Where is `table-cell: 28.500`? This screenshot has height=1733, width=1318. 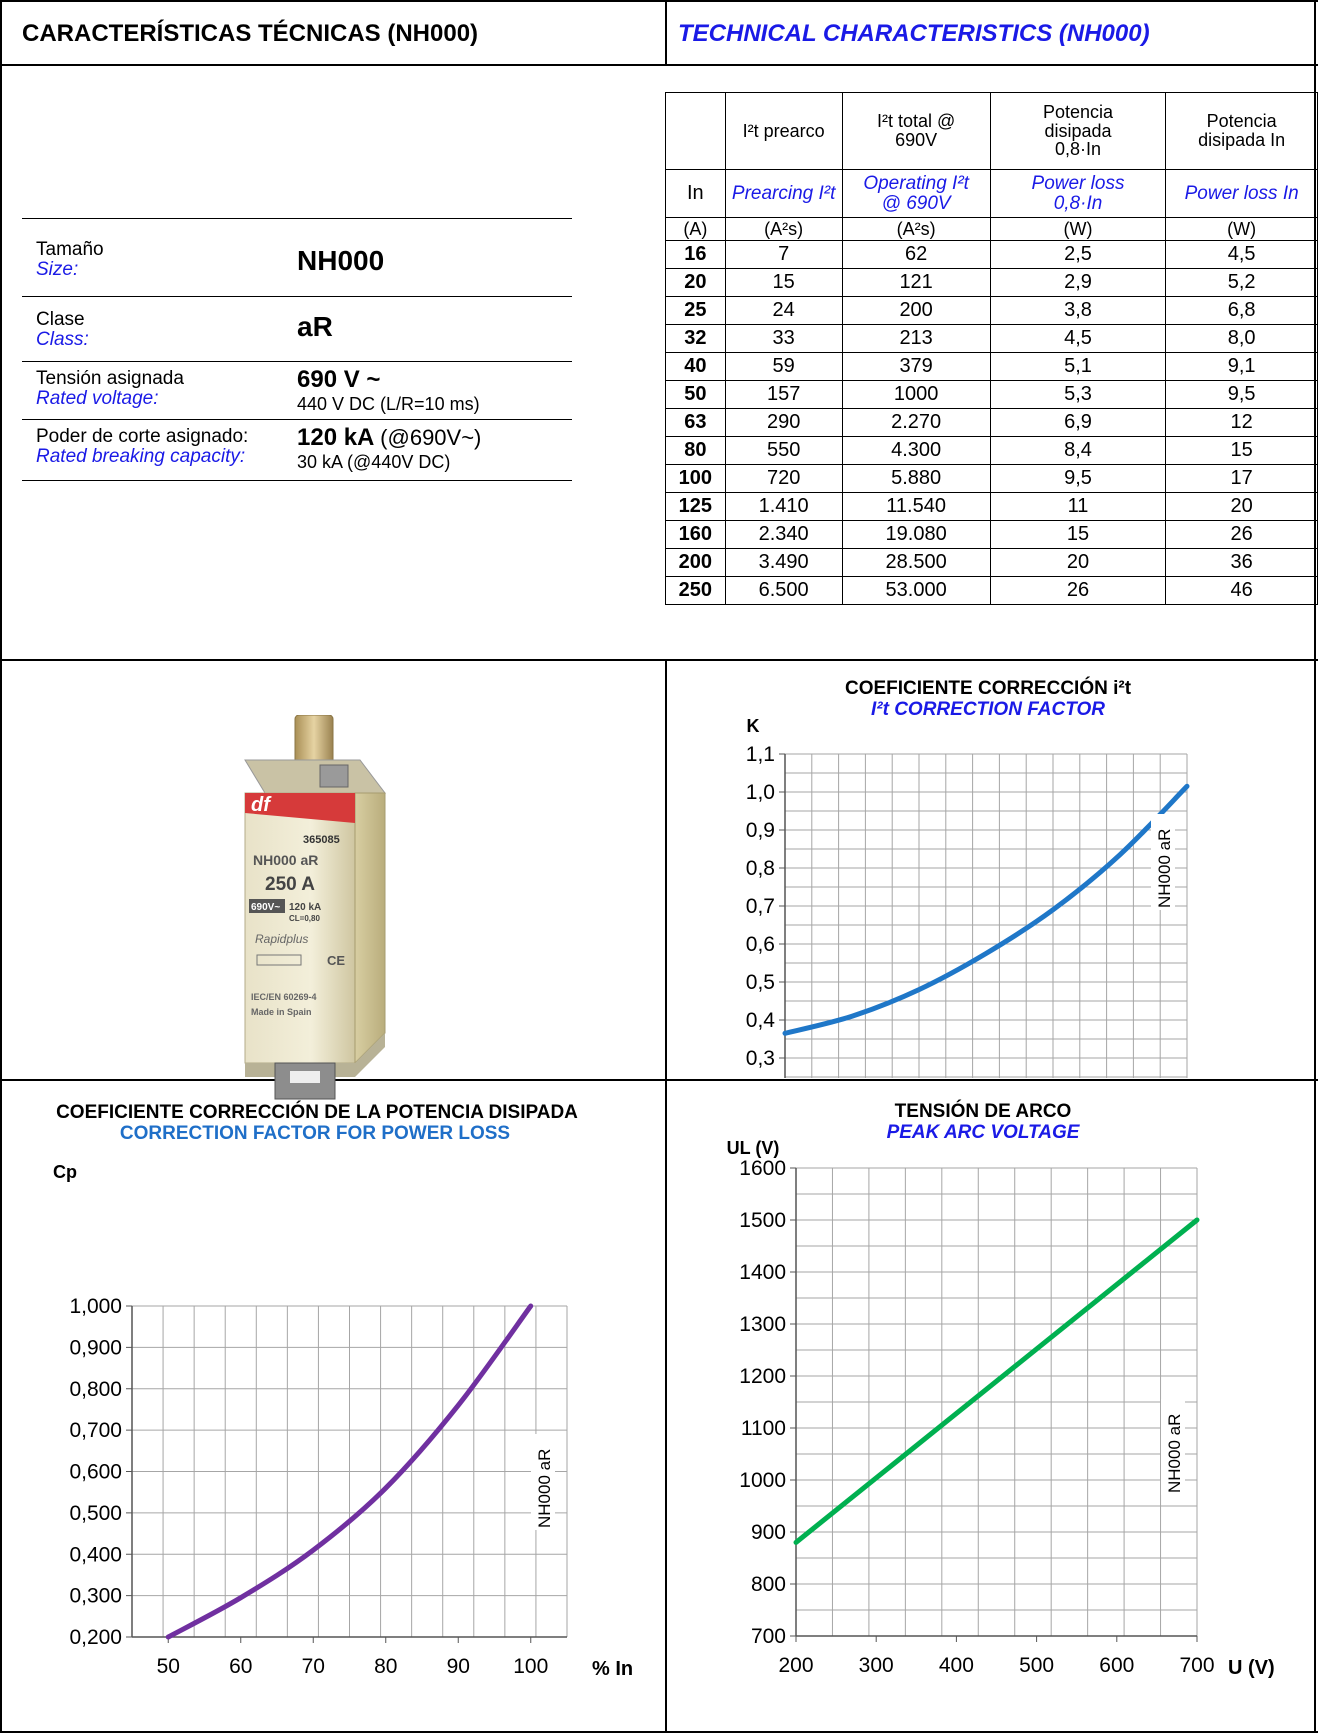 table-cell: 28.500 is located at coordinates (916, 562).